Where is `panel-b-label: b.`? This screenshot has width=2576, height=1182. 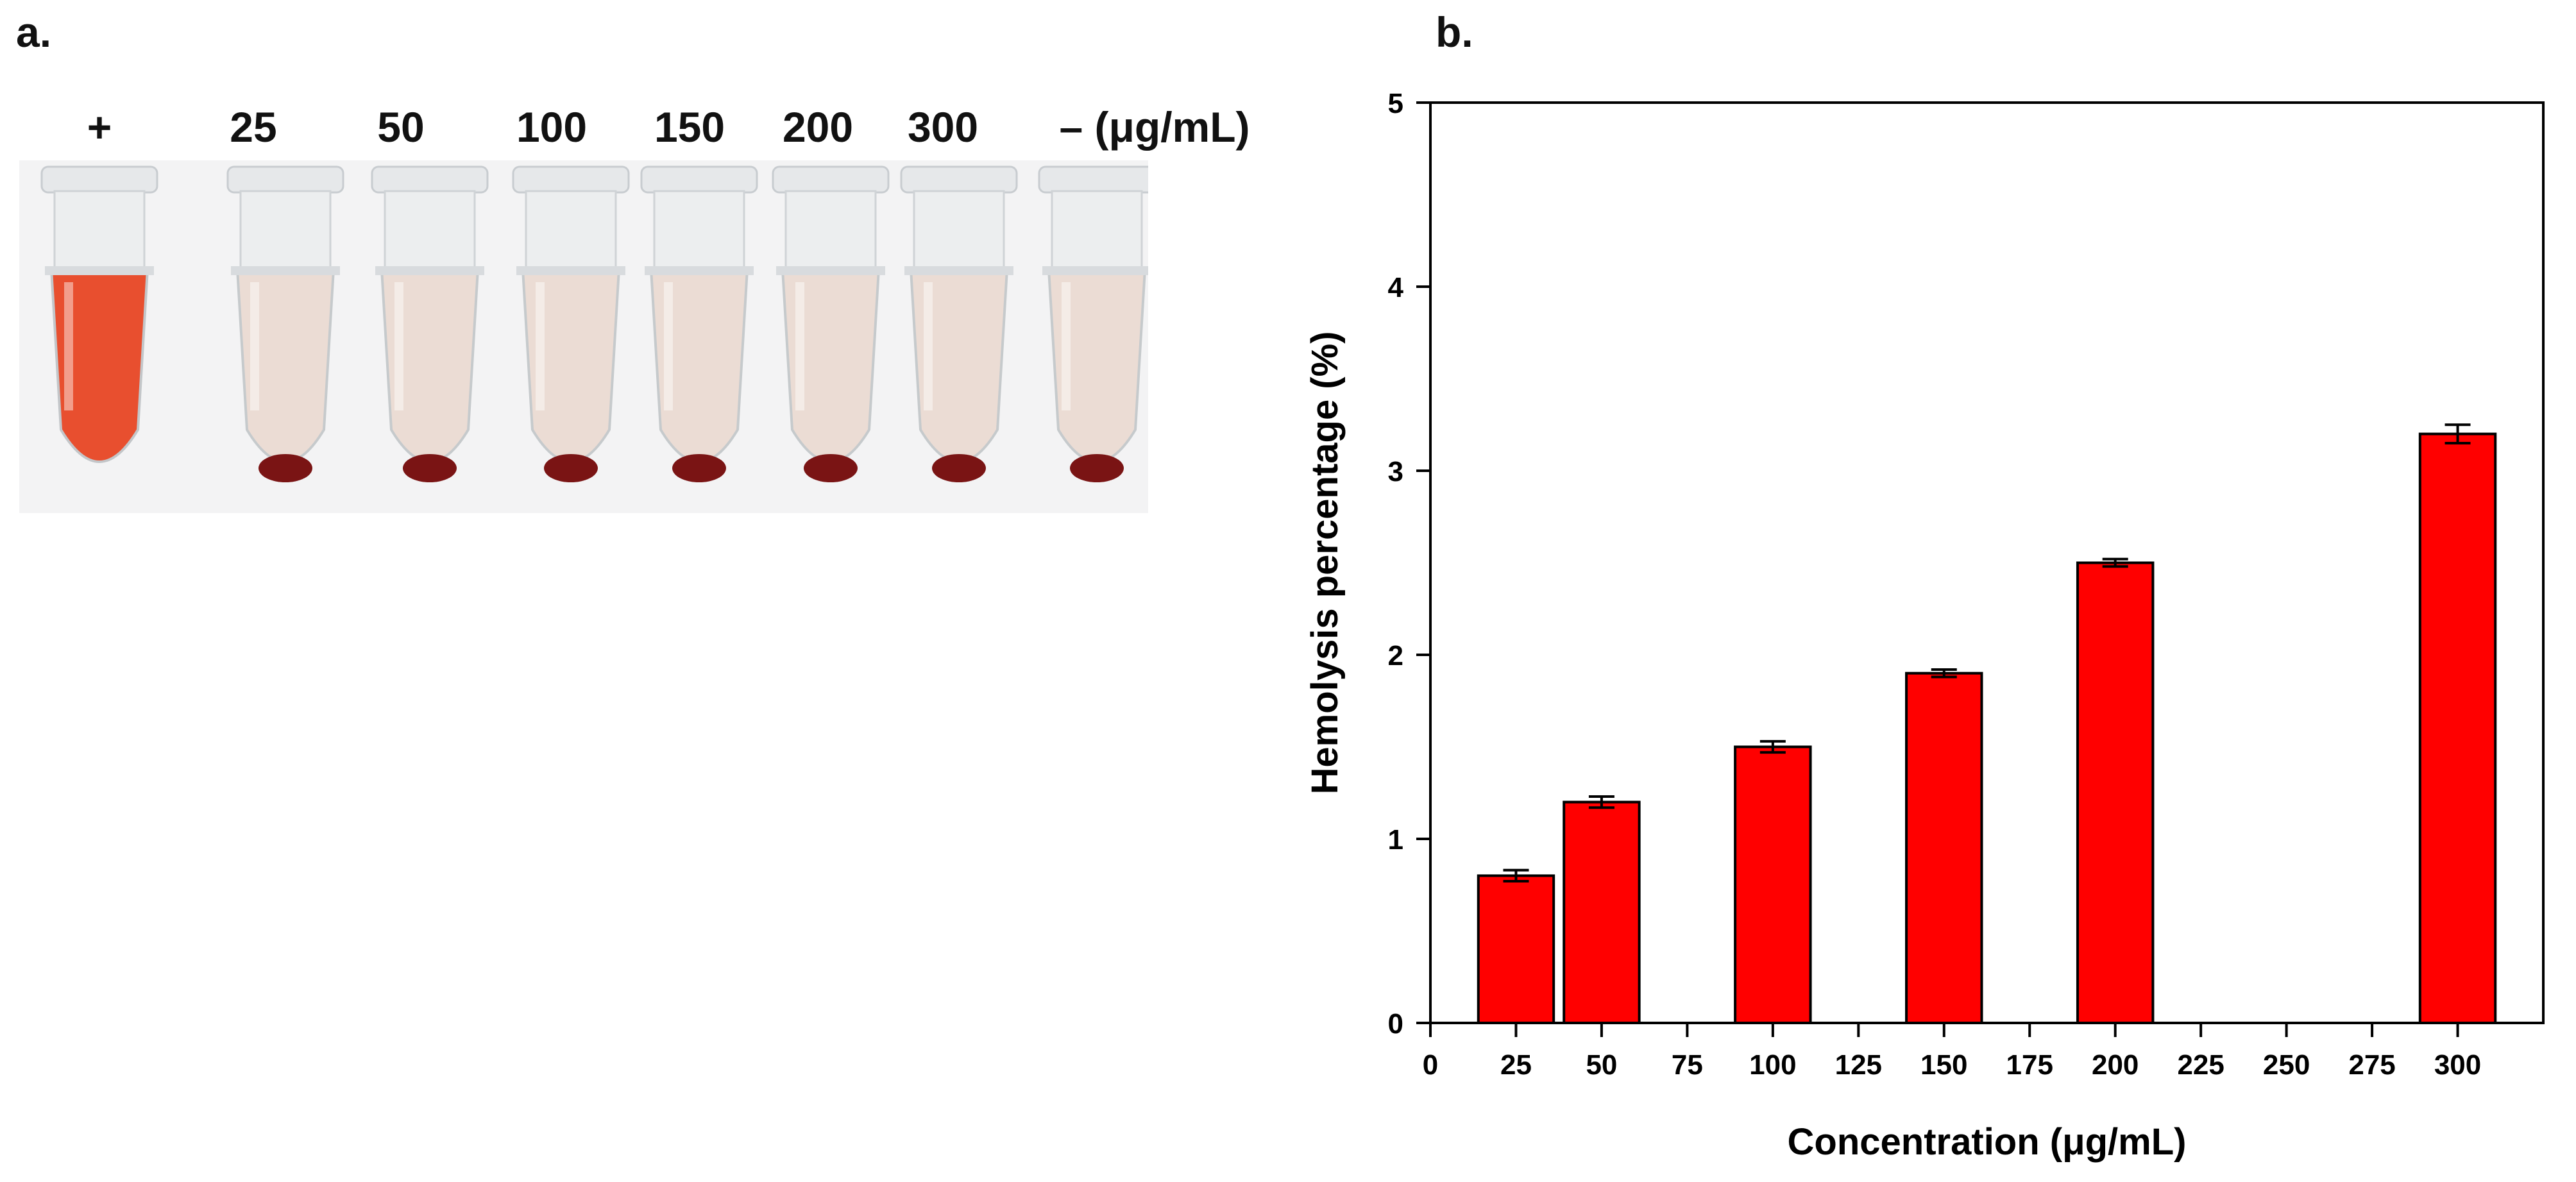
panel-b-label: b. is located at coordinates (1454, 32).